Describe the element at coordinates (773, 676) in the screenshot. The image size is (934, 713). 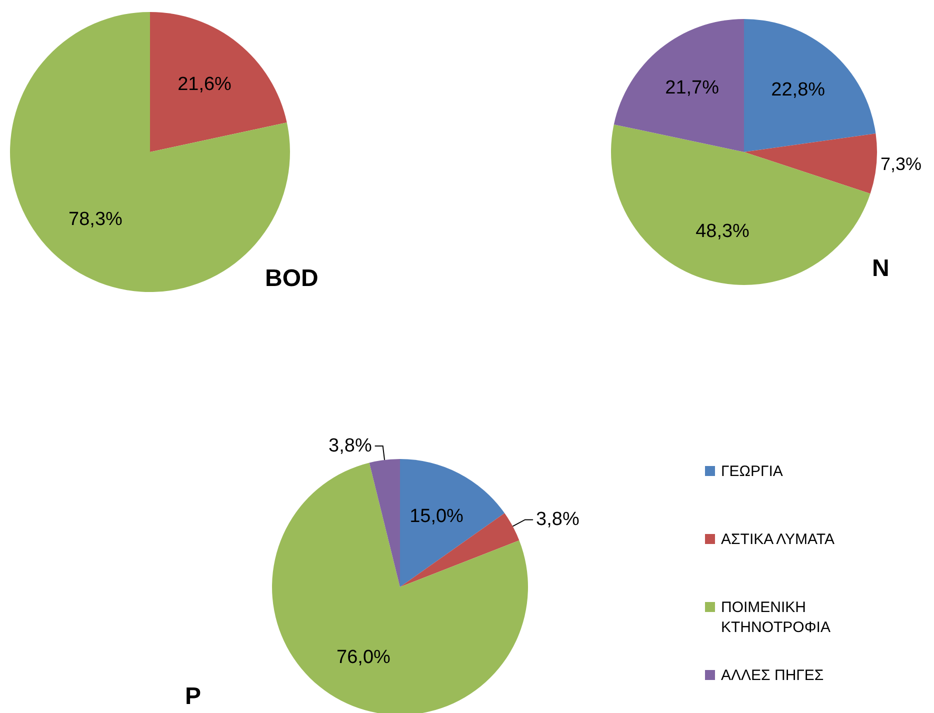
I see `legend-label: ΑΛΛΕΣ ΠΗΓΕΣ` at that location.